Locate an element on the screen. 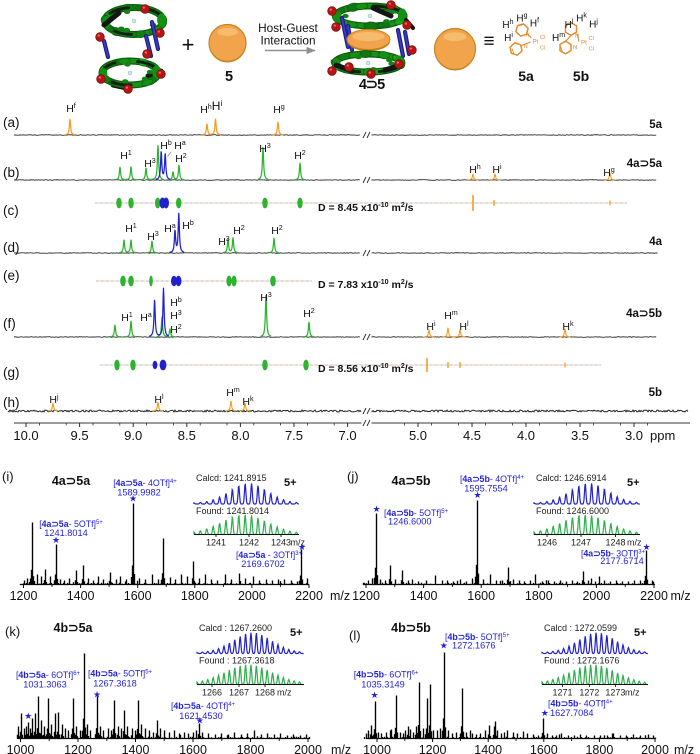 This screenshot has height=754, width=700. svg-text: 5a is located at coordinates (655, 125).